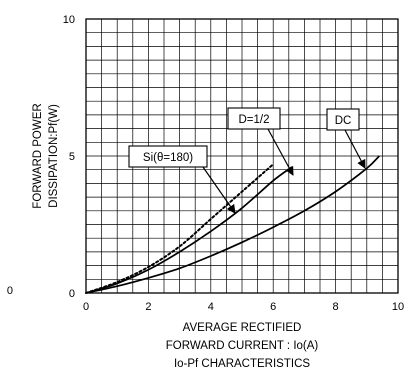  I want to click on y-axis-label: DISSIPATION:Pf(W), so click(54, 156).